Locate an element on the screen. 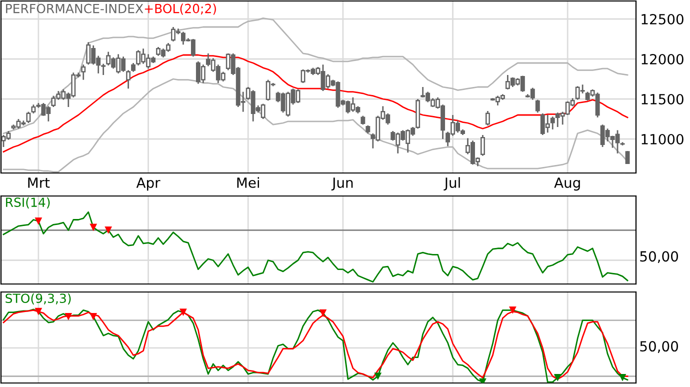  series-label: STO(9,3,3) is located at coordinates (38, 299).